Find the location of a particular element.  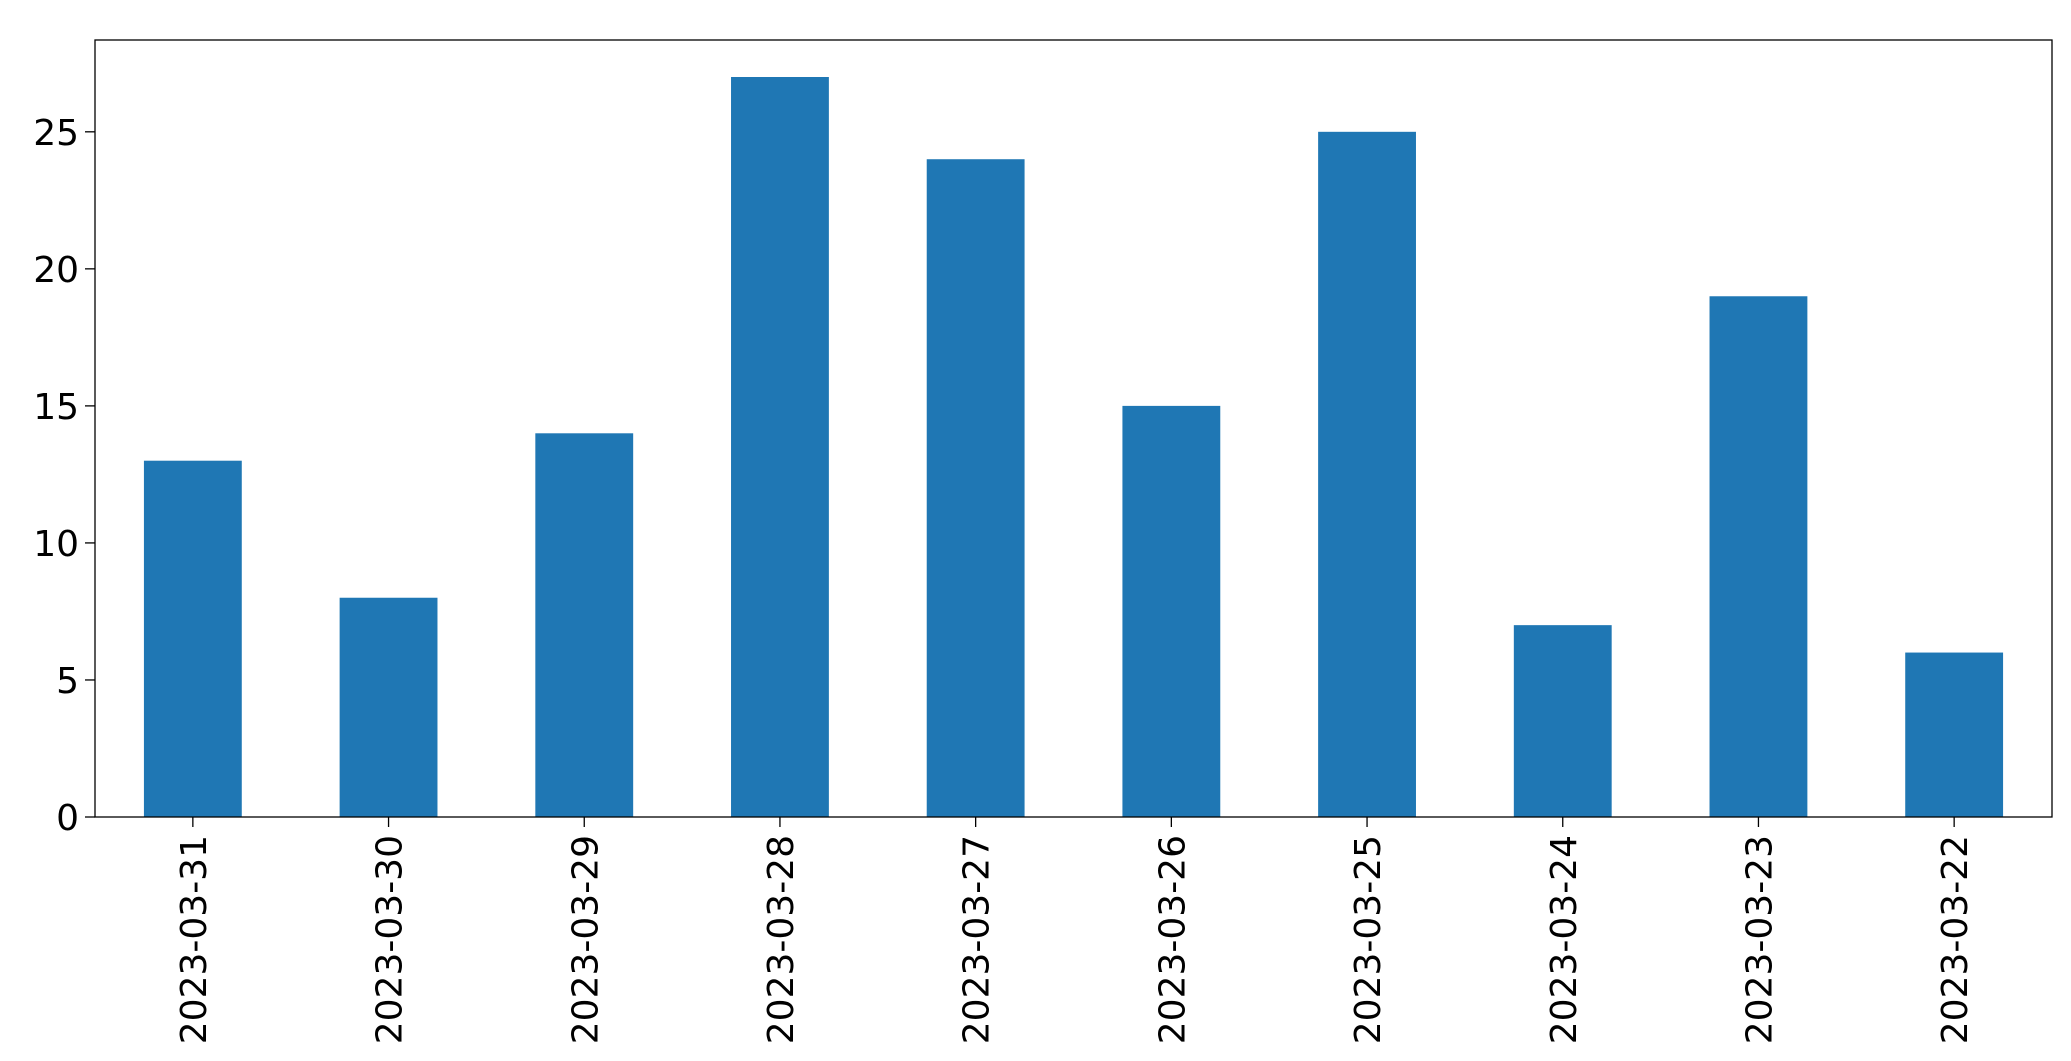

y-tick-label: 5 is located at coordinates (67, 681).